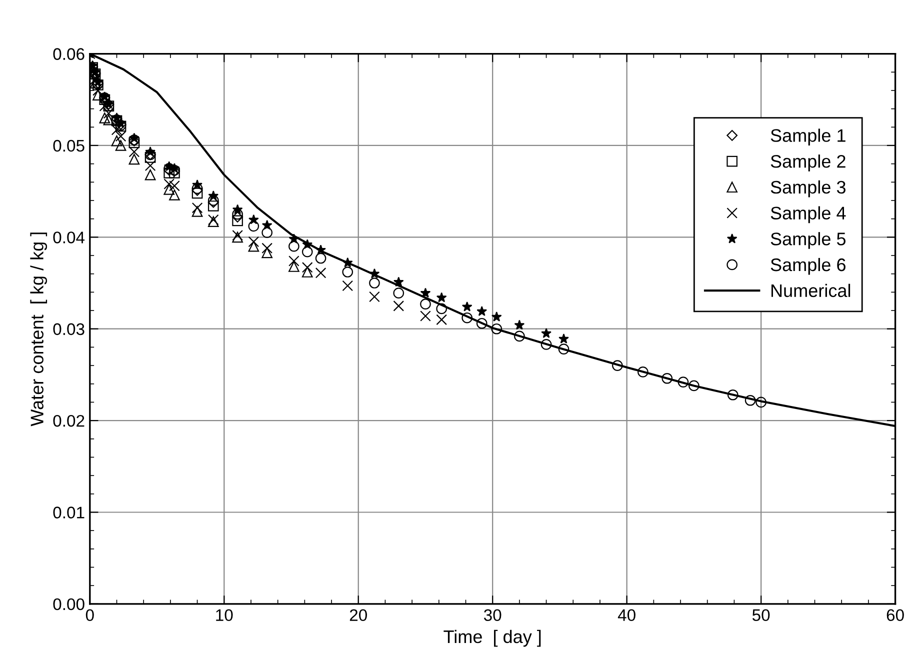 The image size is (908, 648). What do you see at coordinates (68, 54) in the screenshot?
I see `y-tick-label: 0.06` at bounding box center [68, 54].